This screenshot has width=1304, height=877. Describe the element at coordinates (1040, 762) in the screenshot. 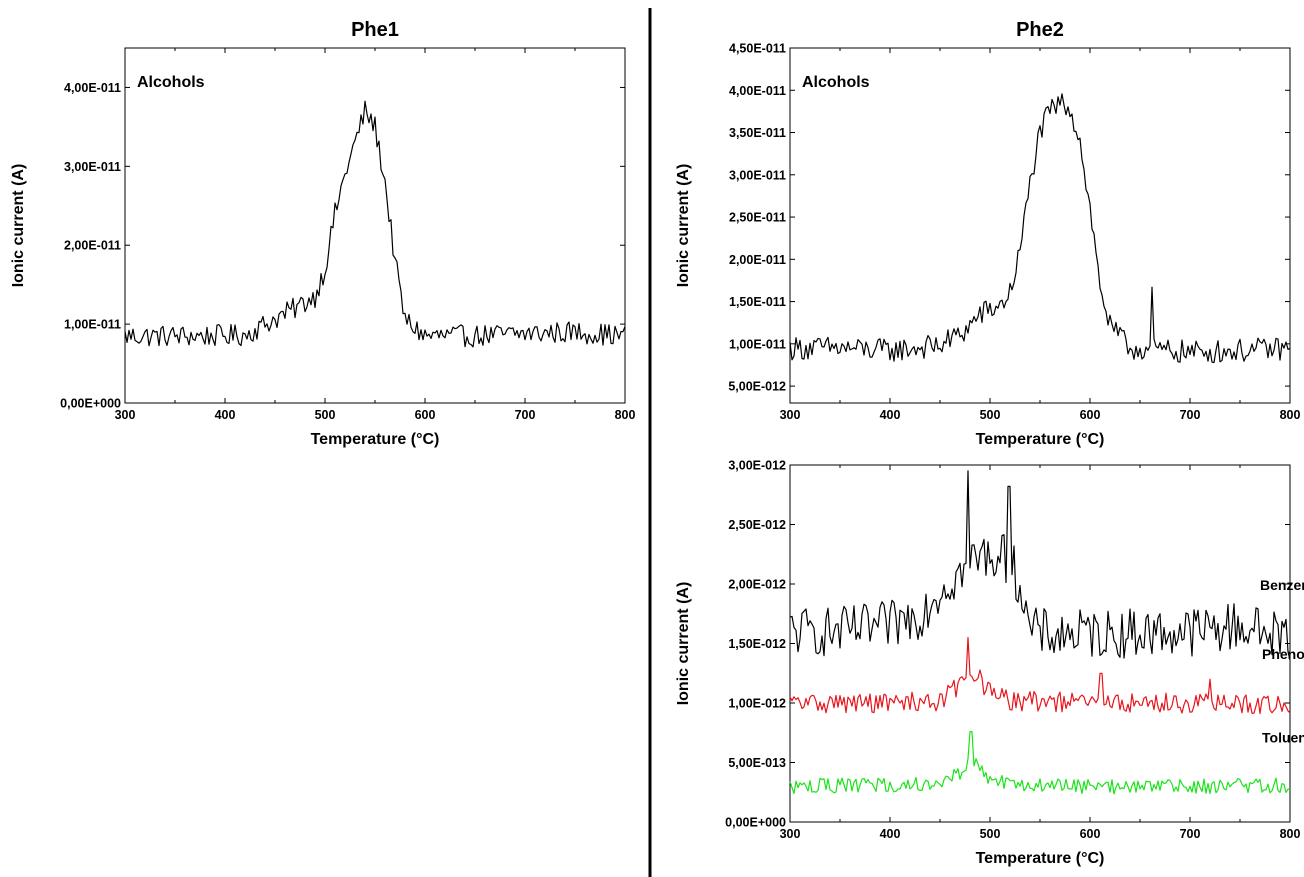

I see `series-line-toluene` at that location.